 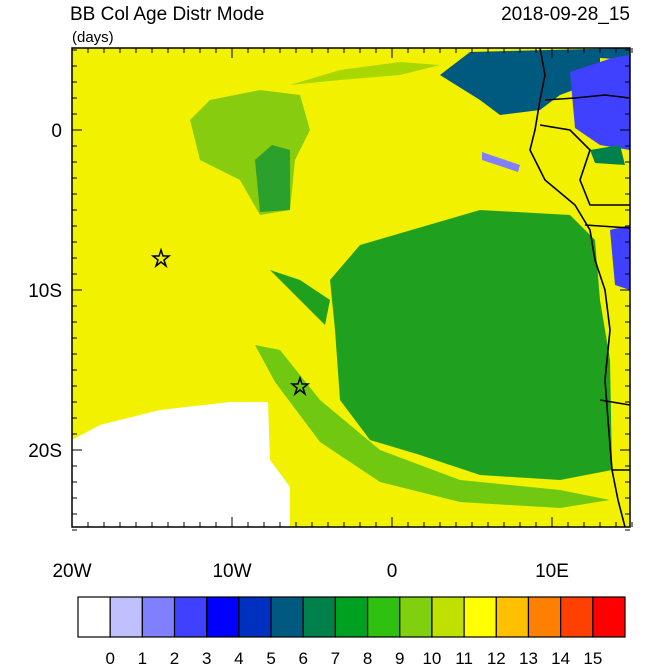 What do you see at coordinates (528, 658) in the screenshot?
I see `colorbar-label: 13` at bounding box center [528, 658].